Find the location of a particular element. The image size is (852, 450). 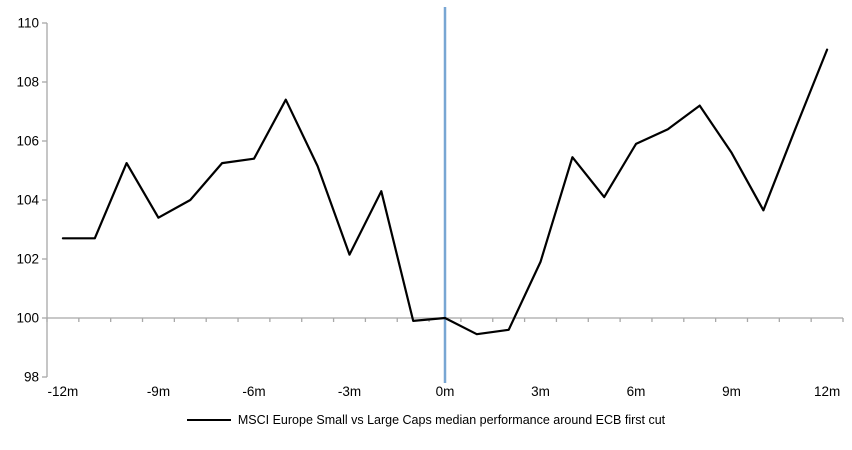

y-tick-label: 100 is located at coordinates (27, 318).